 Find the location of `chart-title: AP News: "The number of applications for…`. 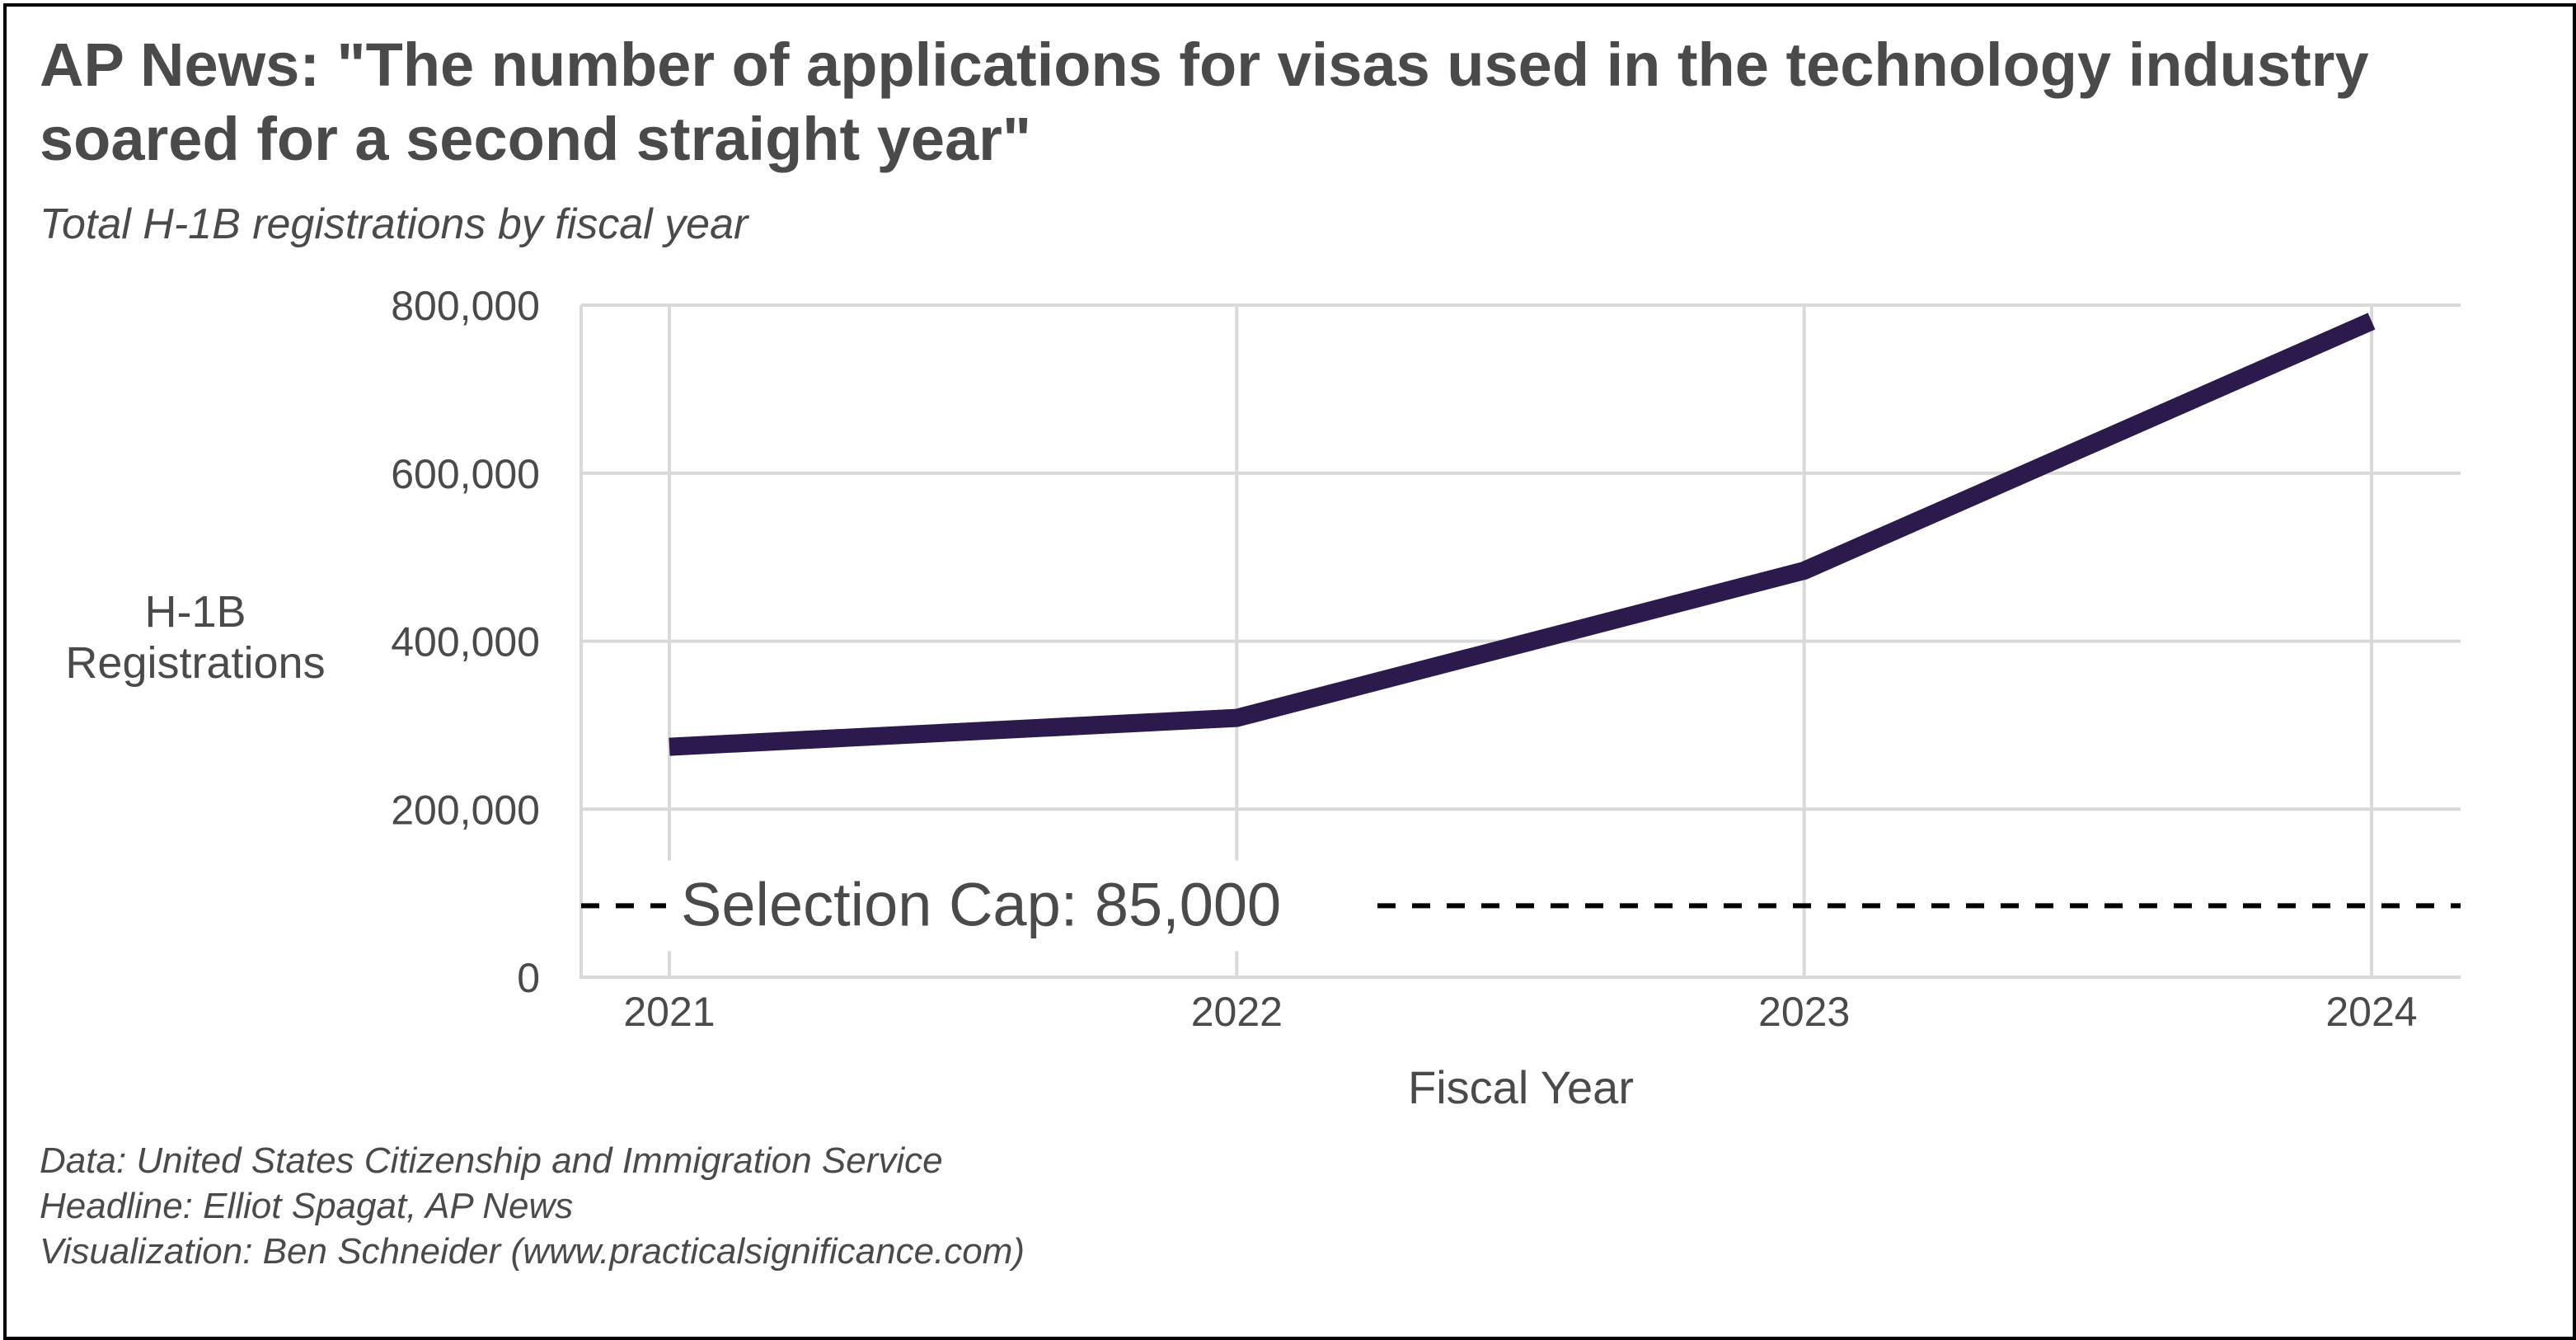

chart-title: AP News: "The number of applications for… is located at coordinates (1205, 102).